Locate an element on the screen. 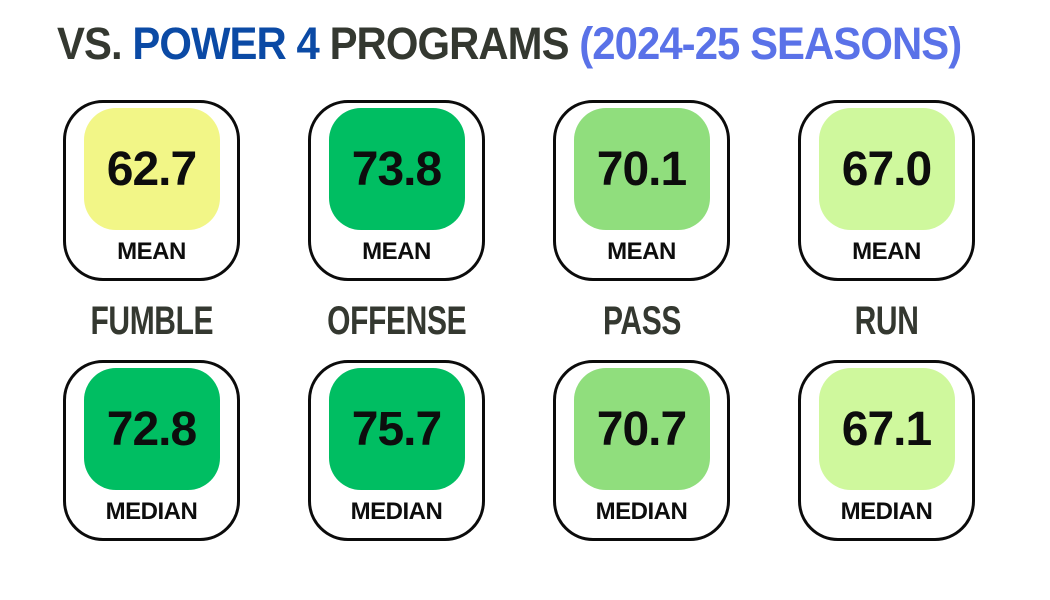 This screenshot has width=1050, height=600. card-fumble-mean: 62.7 MEAN is located at coordinates (151, 190).